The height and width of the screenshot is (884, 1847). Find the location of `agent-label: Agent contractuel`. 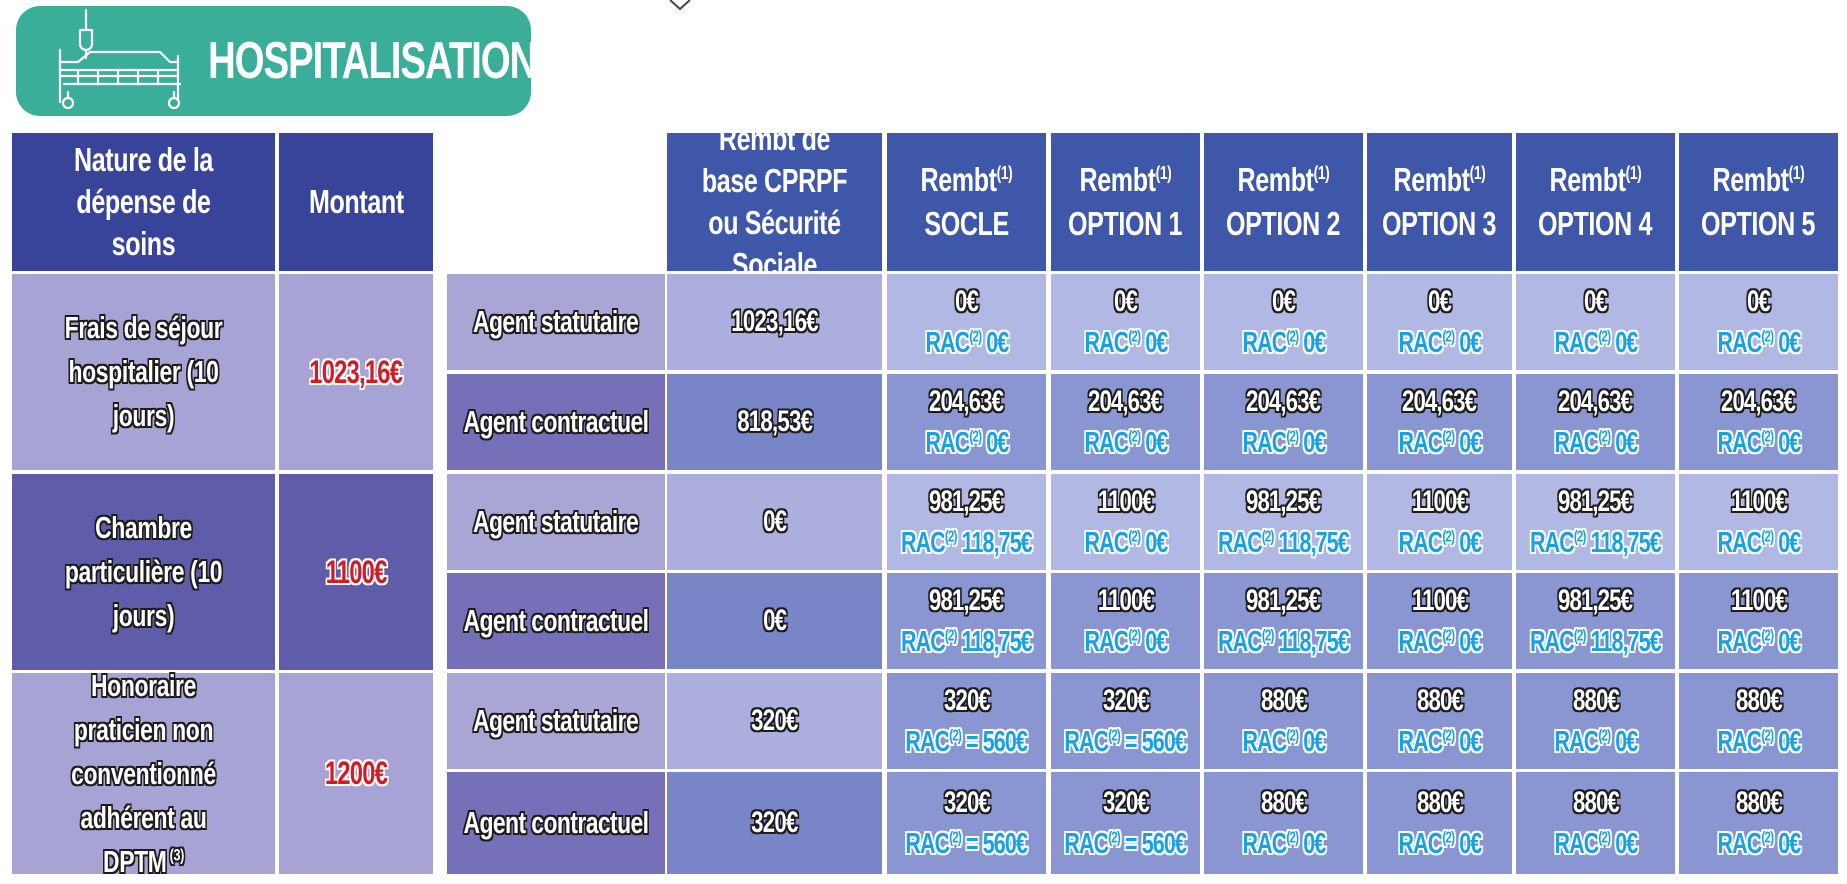

agent-label: Agent contractuel is located at coordinates (556, 822).